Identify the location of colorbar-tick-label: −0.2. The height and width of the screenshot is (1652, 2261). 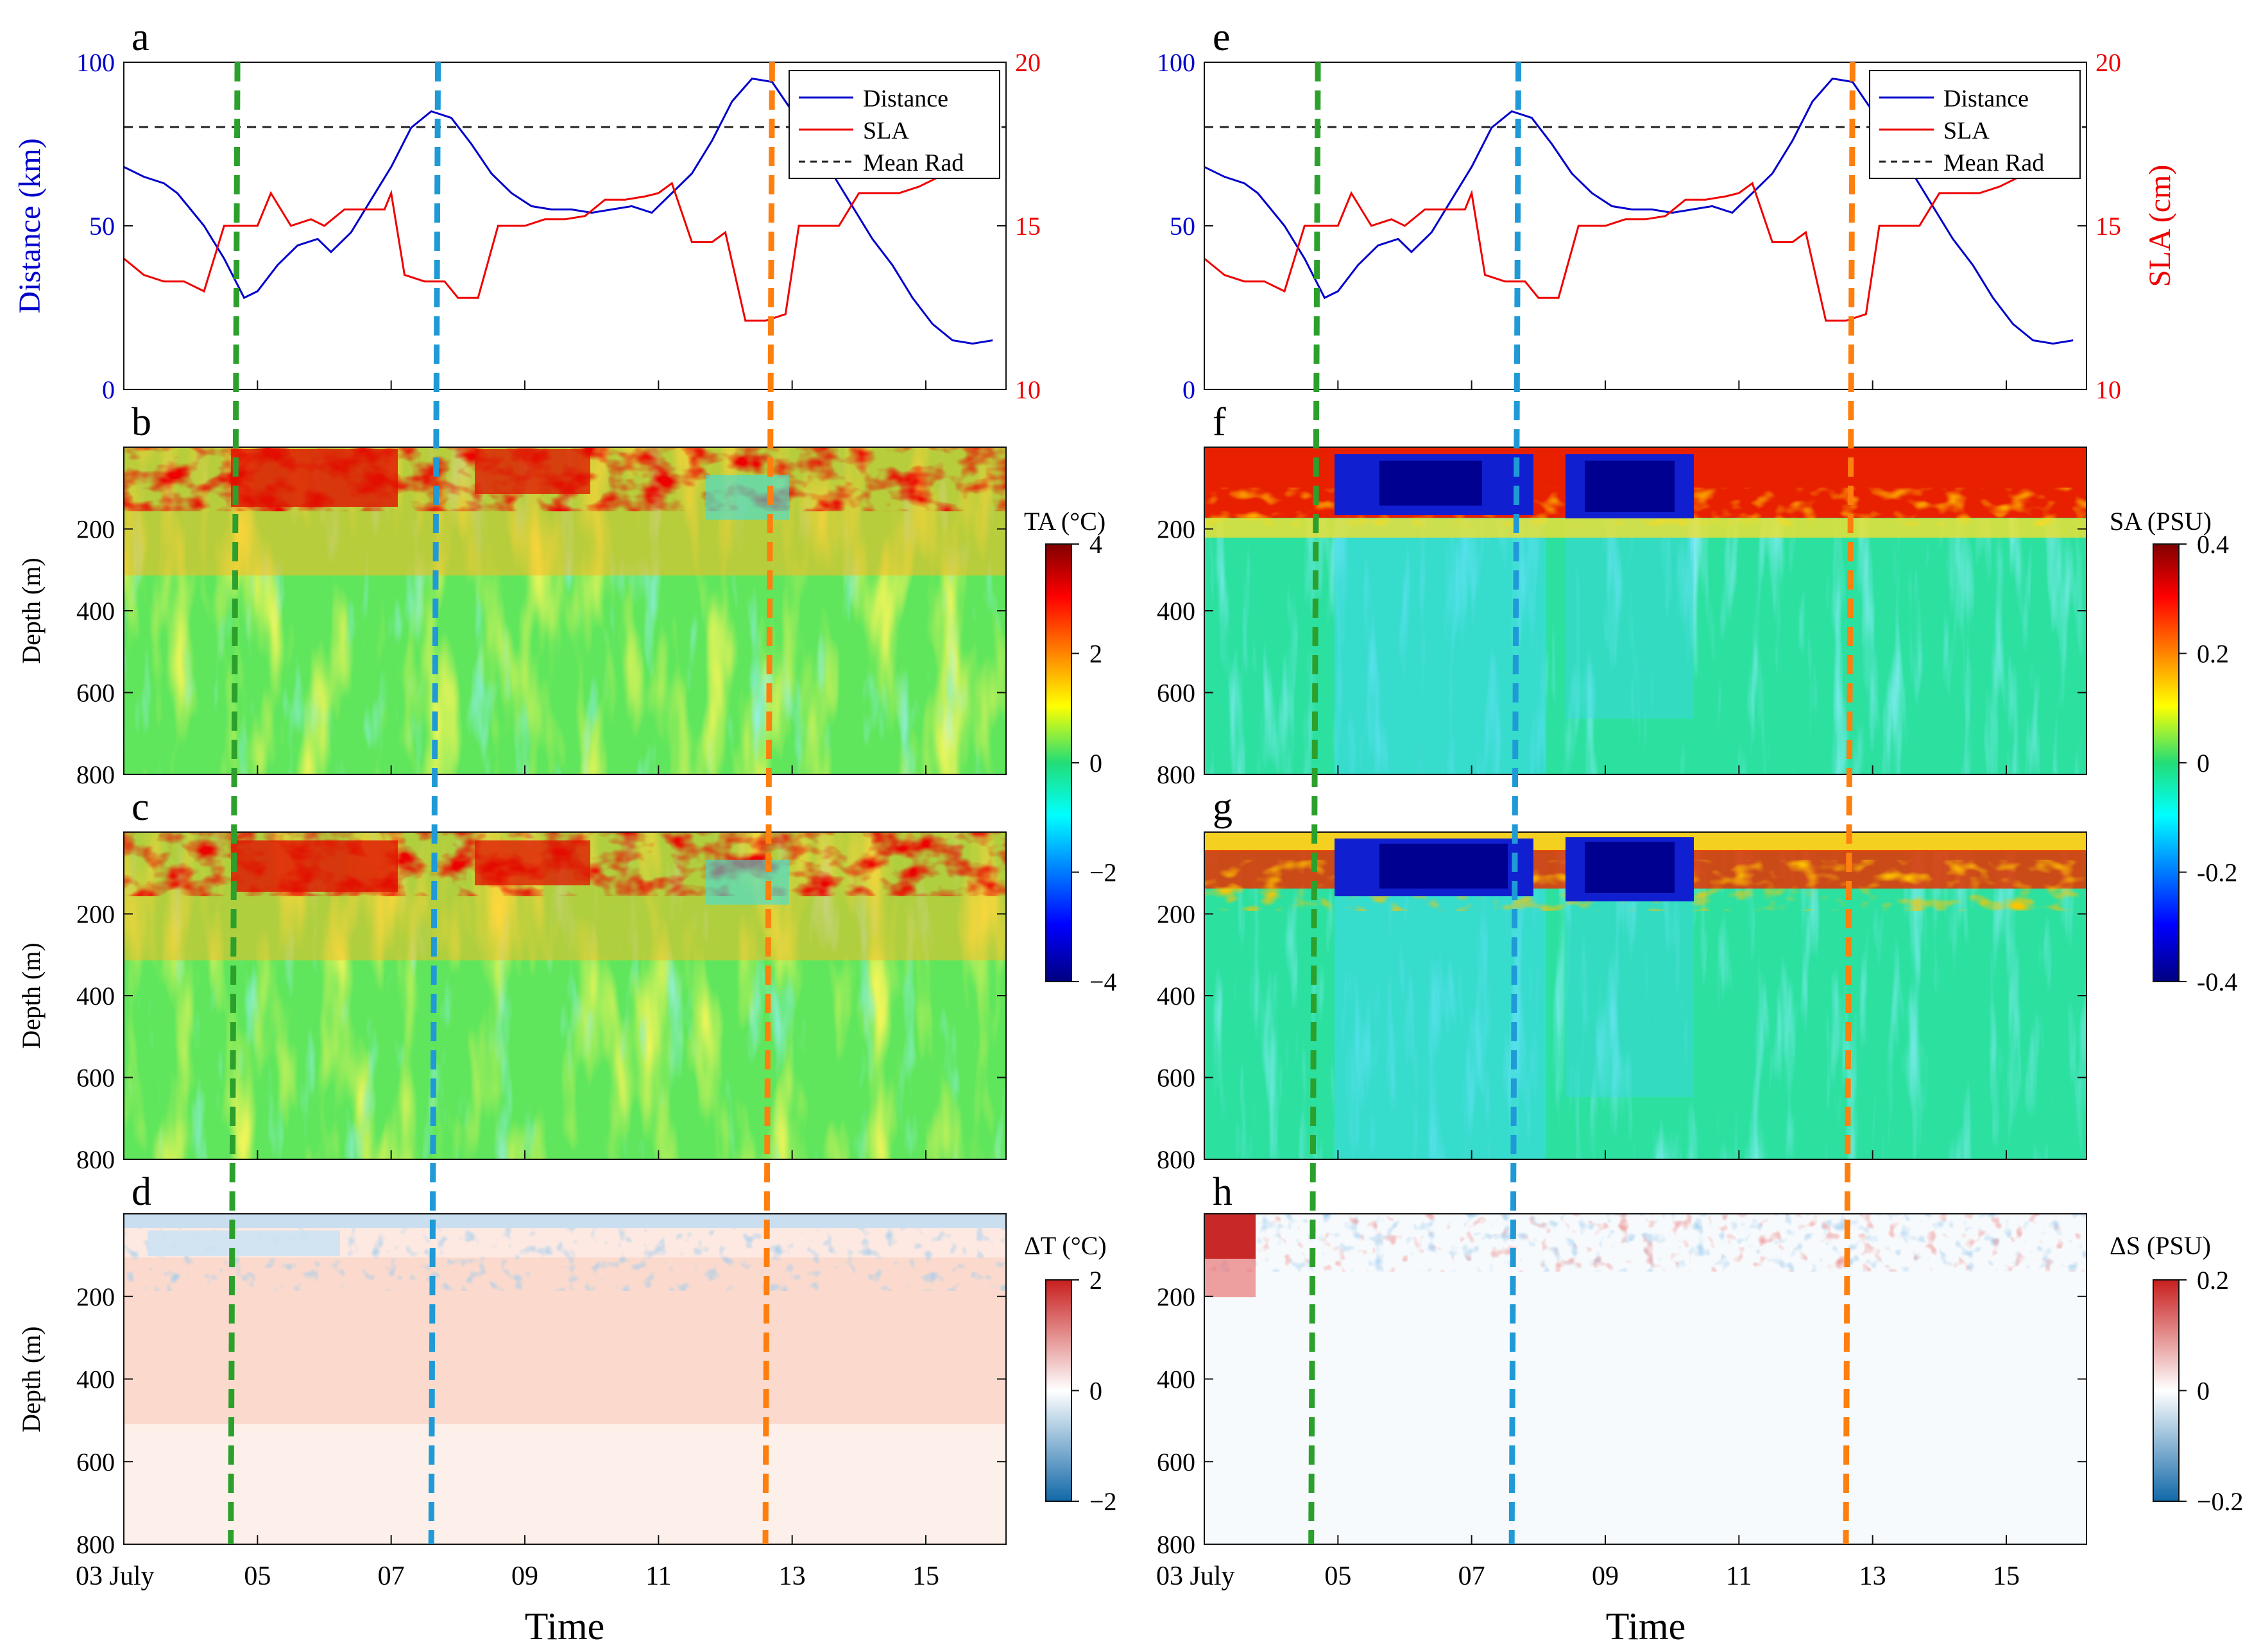
(2220, 1501).